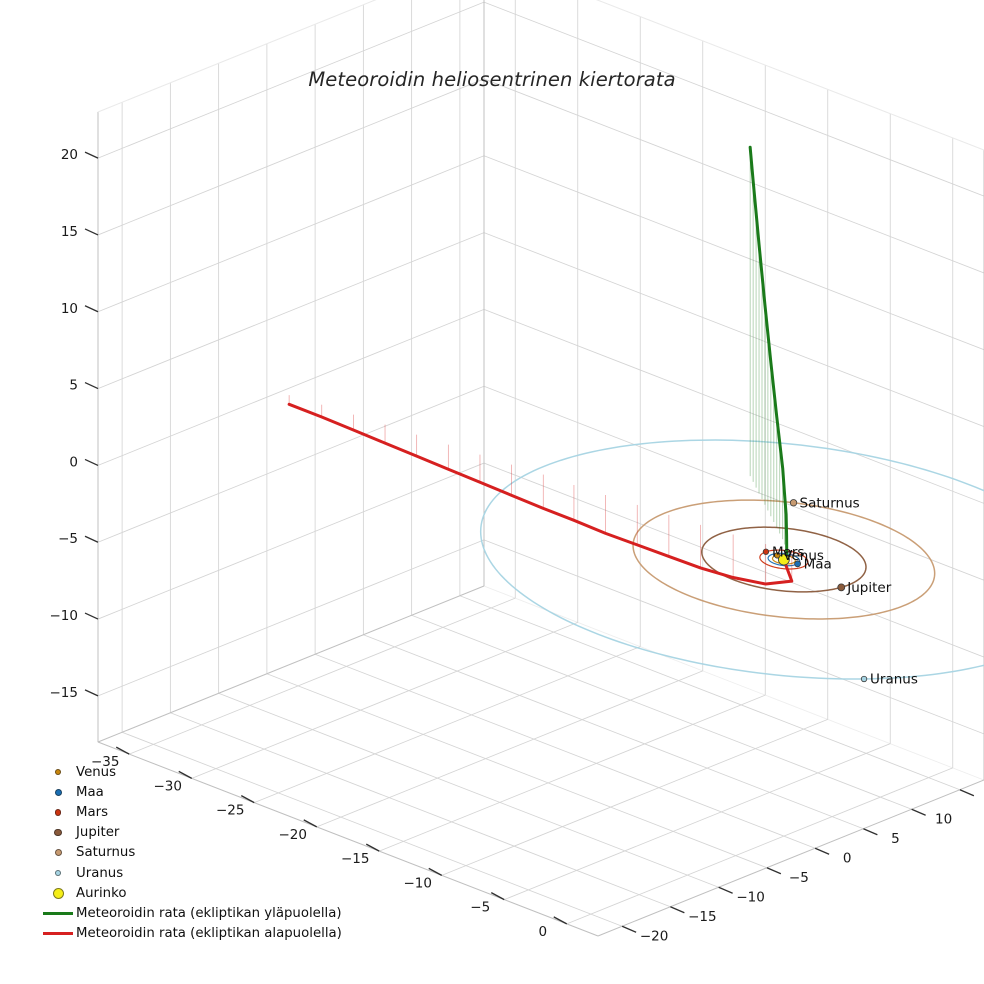 The height and width of the screenshot is (984, 984). What do you see at coordinates (205, 893) in the screenshot?
I see `legend-item: Aurinko` at bounding box center [205, 893].